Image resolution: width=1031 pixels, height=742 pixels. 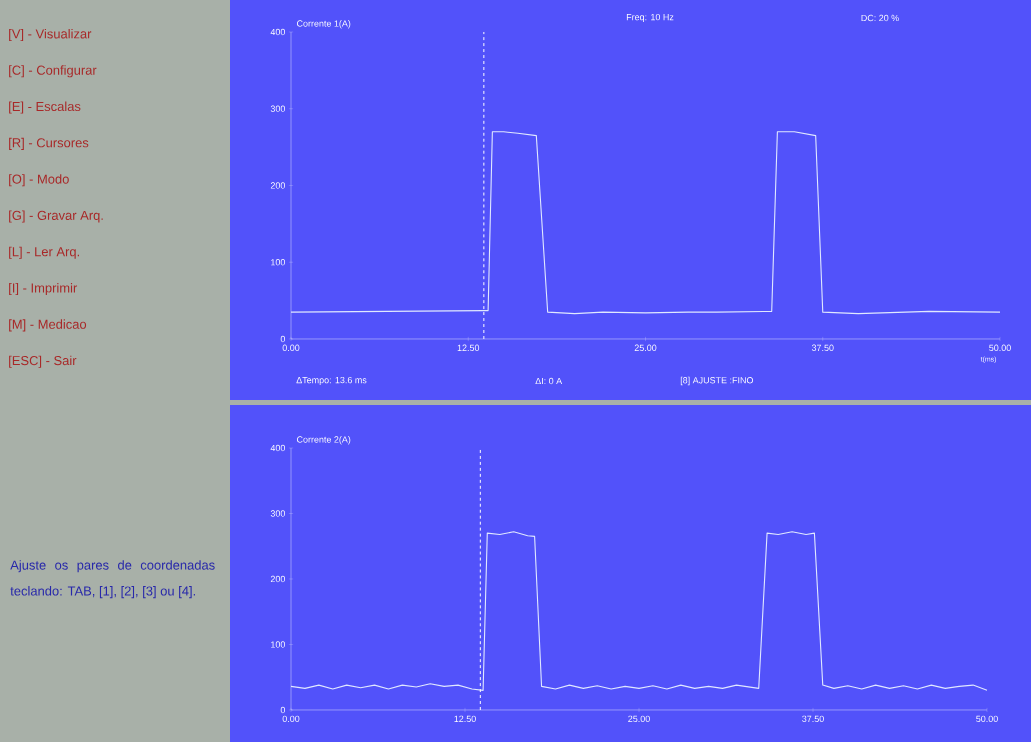 I want to click on text: [G] - Gravar Arq., so click(x=56, y=216).